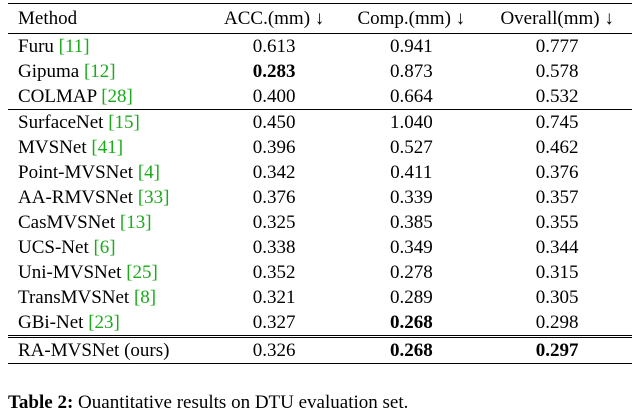 This screenshot has width=640, height=408. Describe the element at coordinates (104, 322) in the screenshot. I see `citation: [23]` at that location.